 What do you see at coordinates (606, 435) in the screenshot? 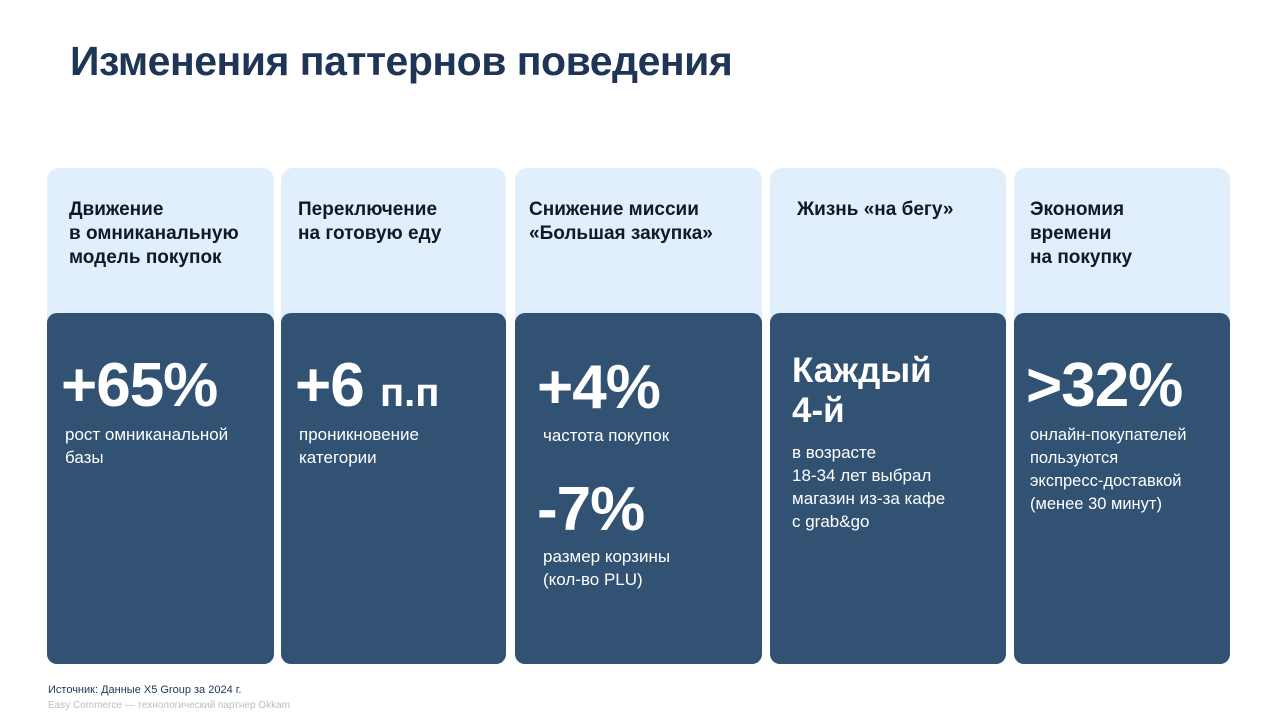
I see `stat-description: частота покупок` at bounding box center [606, 435].